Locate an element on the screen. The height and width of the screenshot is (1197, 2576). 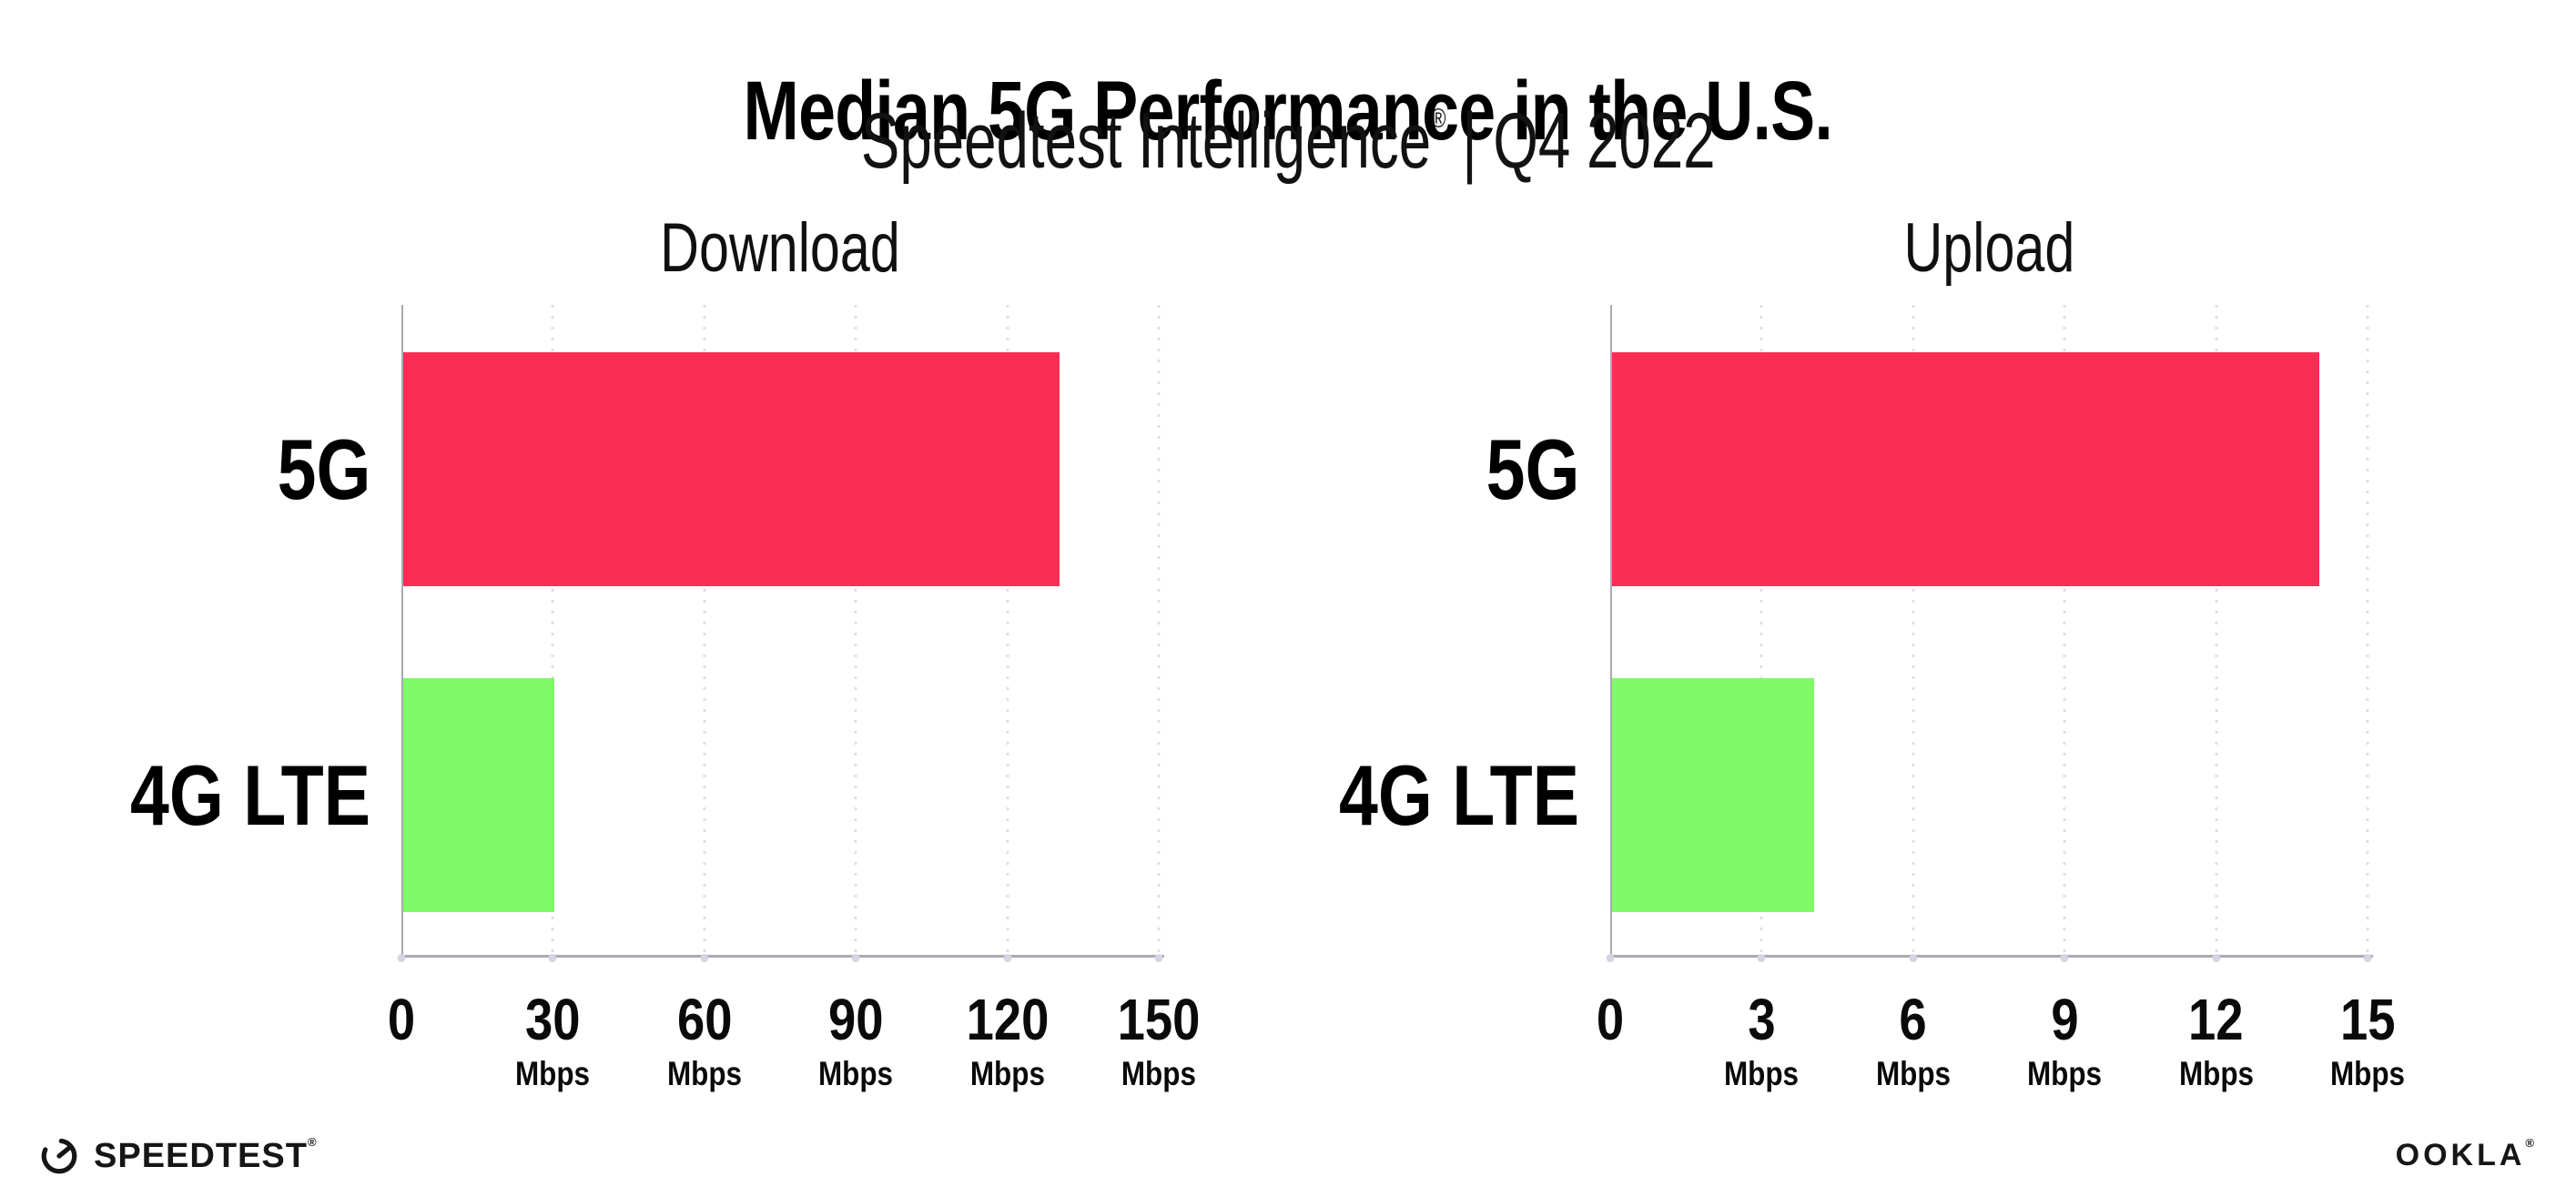
ookla-wordmark: OOKLA is located at coordinates (2460, 1155).